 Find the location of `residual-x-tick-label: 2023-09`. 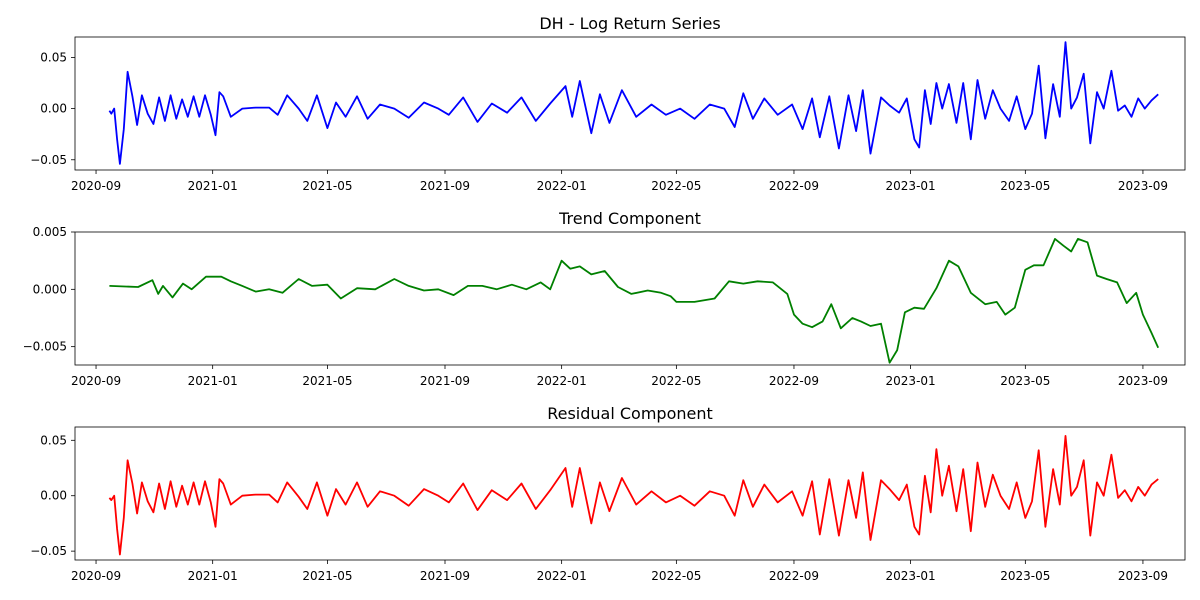

residual-x-tick-label: 2023-09 is located at coordinates (1143, 576).